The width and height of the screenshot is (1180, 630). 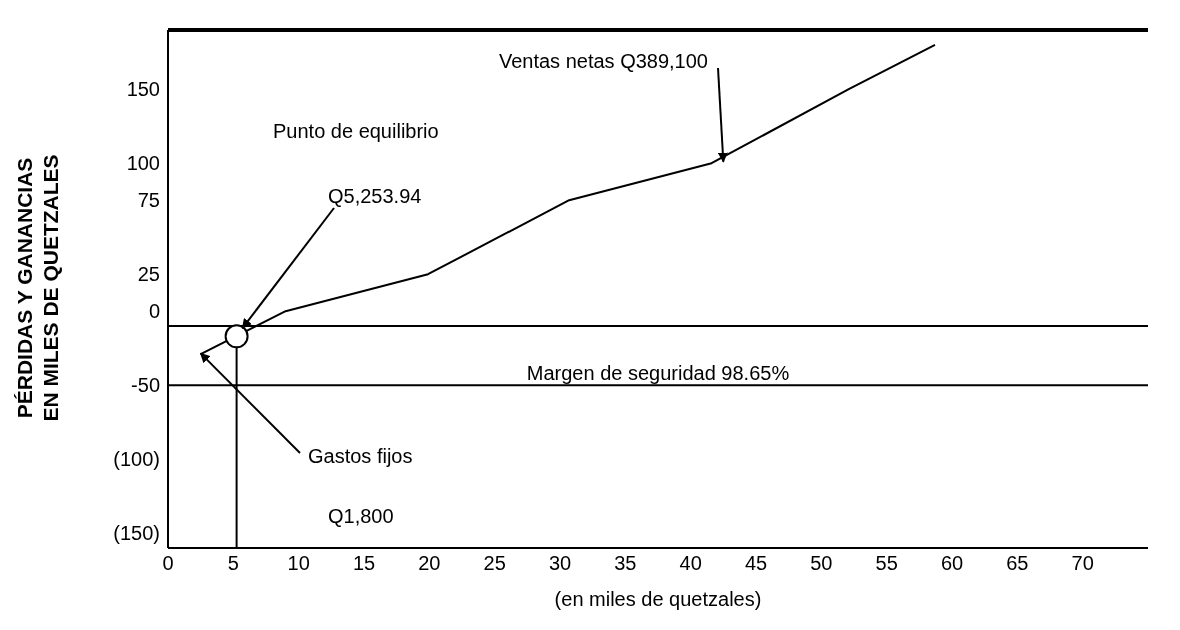 I want to click on y-tick-label: (150), so click(x=136, y=533).